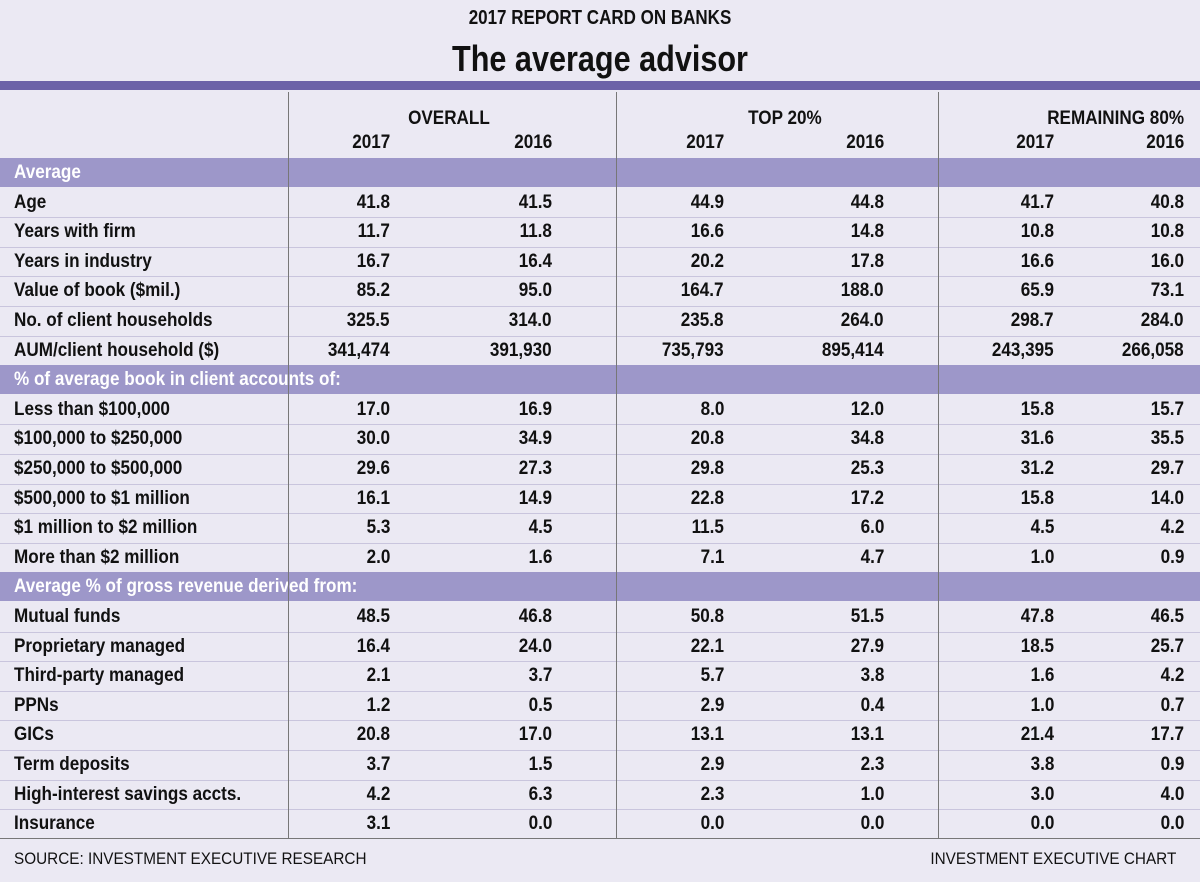 The image size is (1200, 882). What do you see at coordinates (1167, 439) in the screenshot?
I see `cell-value: 35.5` at bounding box center [1167, 439].